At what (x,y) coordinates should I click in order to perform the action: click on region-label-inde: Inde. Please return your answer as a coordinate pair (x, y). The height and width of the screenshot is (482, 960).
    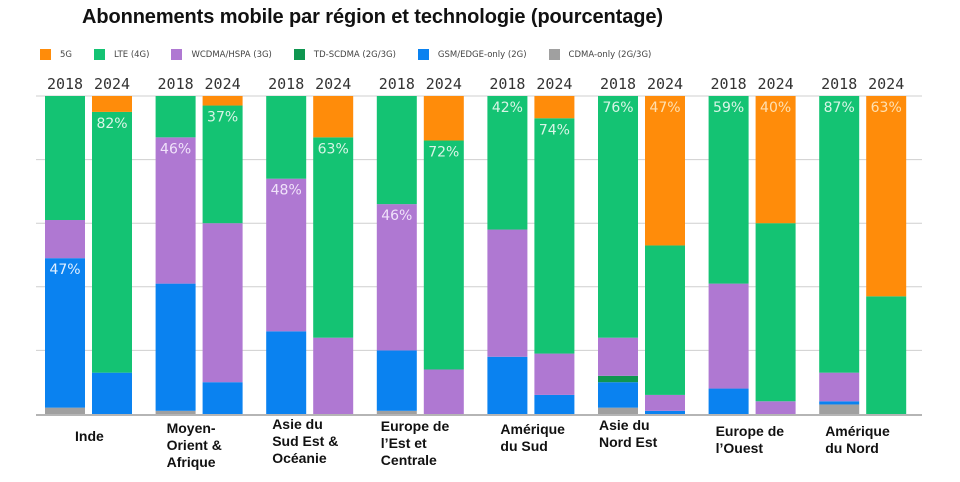
    Looking at the image, I should click on (89, 436).